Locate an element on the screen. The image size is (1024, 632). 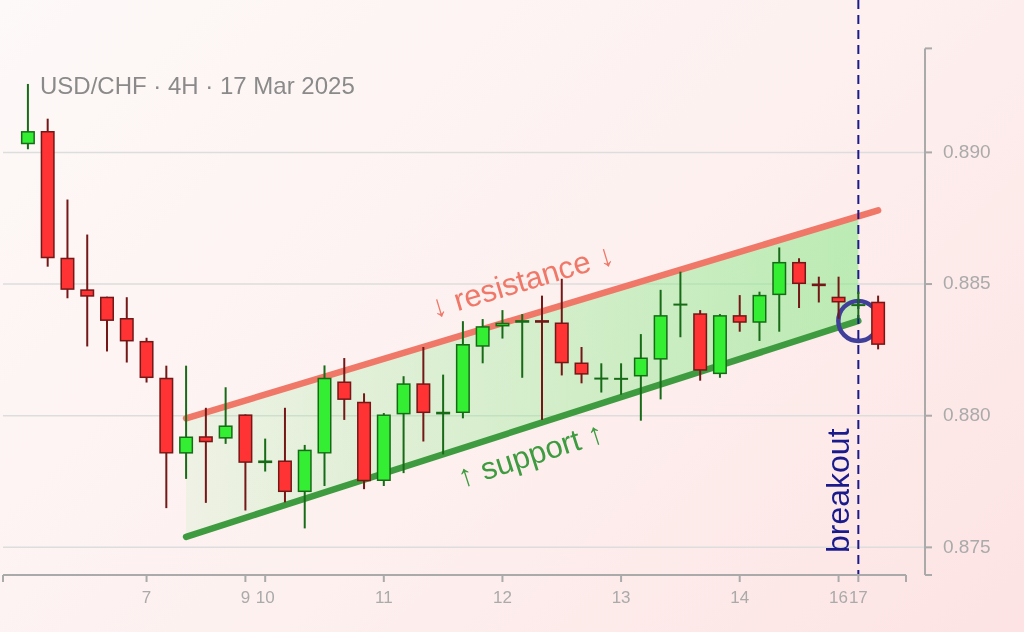
y-tick-label: 0.880 is located at coordinates (967, 414).